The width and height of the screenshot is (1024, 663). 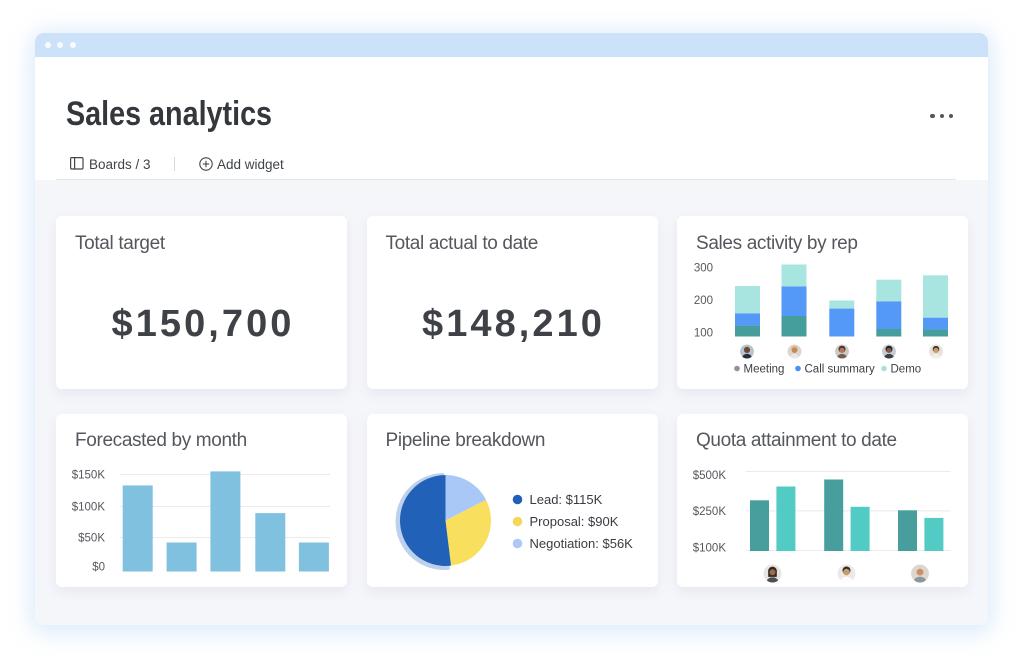 I want to click on svg-text: $0, so click(x=98, y=567).